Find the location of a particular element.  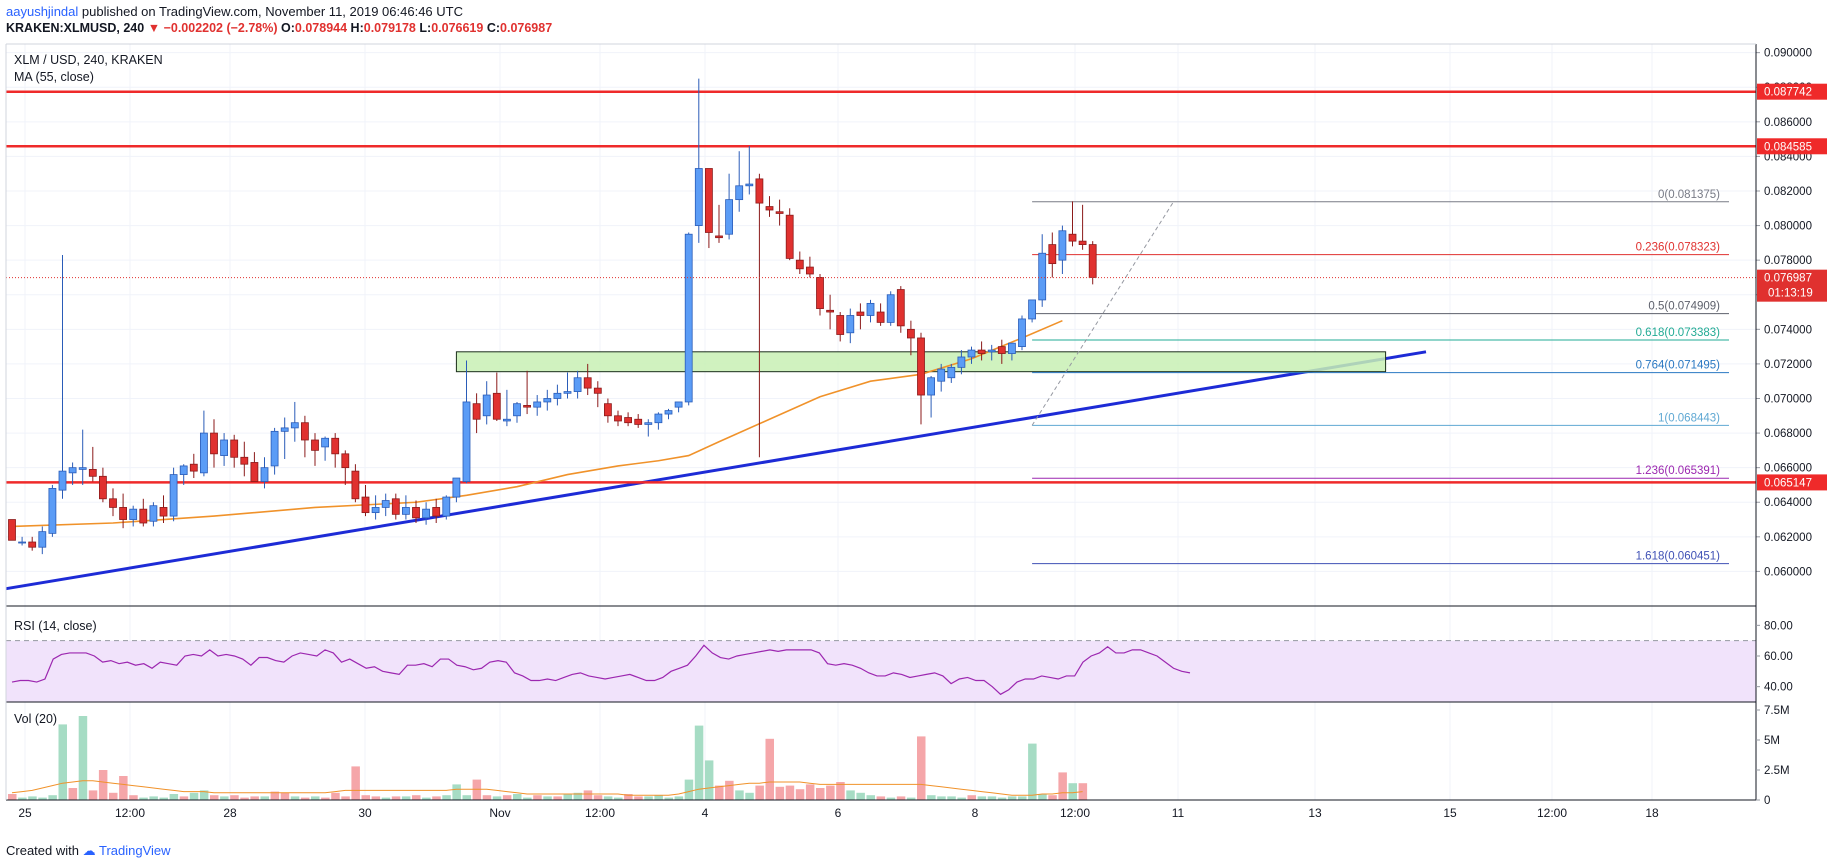

price-legend-title: XLM / USD, 240, KRAKEN is located at coordinates (88, 60).